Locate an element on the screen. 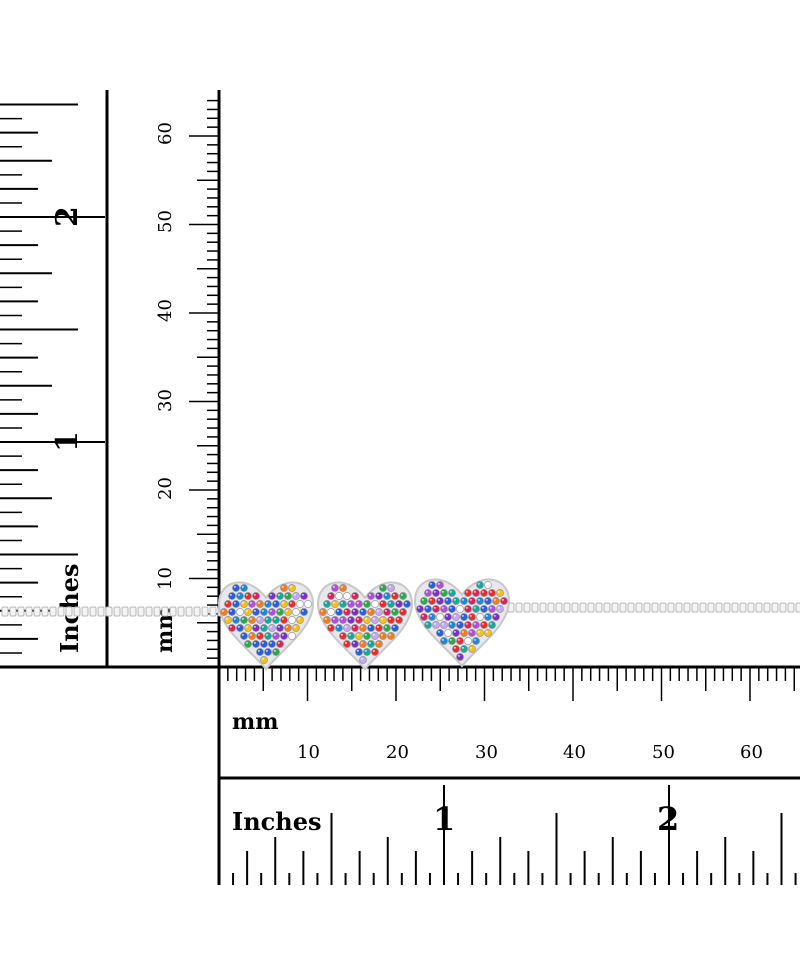 Image resolution: width=800 pixels, height=978 pixels. horizontal-mm-label-60: 60 is located at coordinates (751, 752).